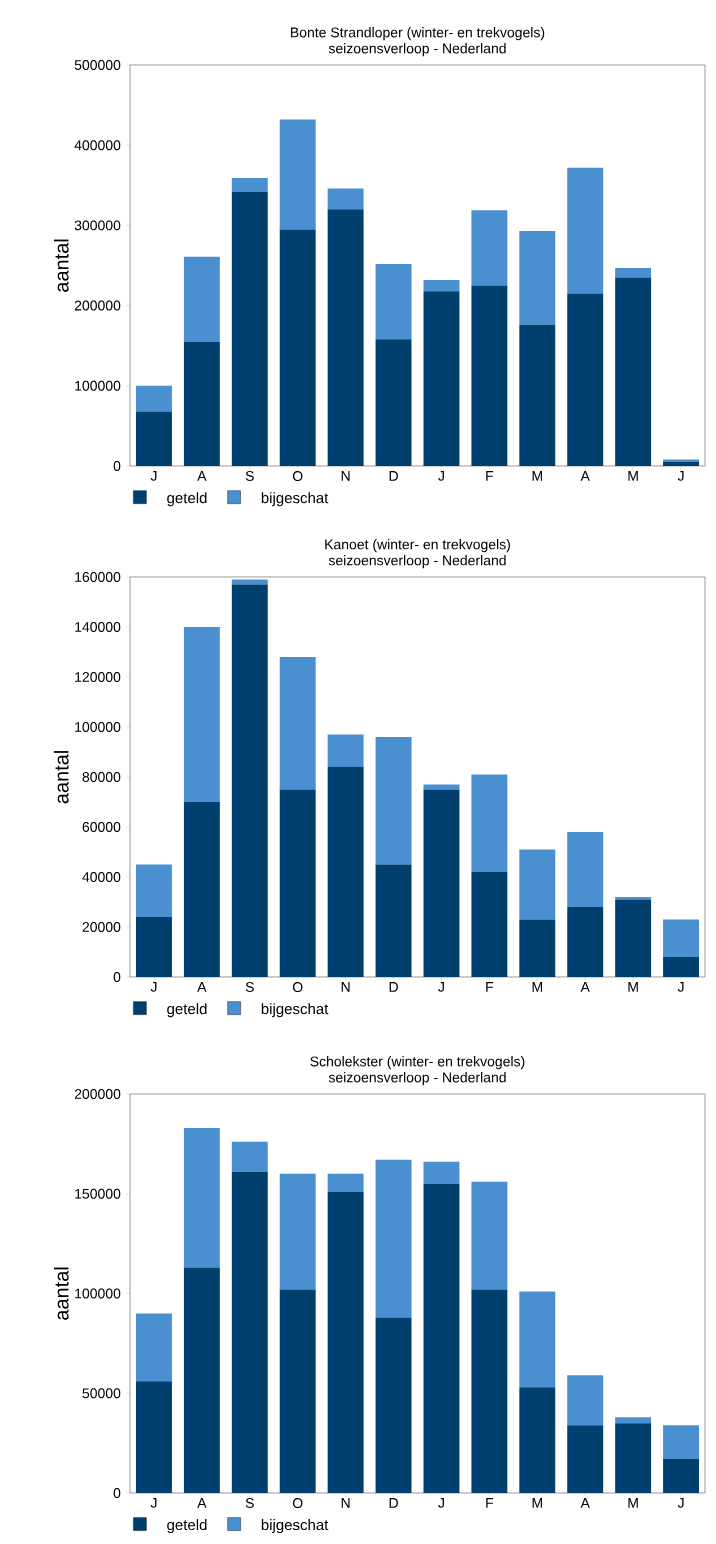 This screenshot has width=716, height=1544. What do you see at coordinates (98, 677) in the screenshot?
I see `y-tick-label: 120000` at bounding box center [98, 677].